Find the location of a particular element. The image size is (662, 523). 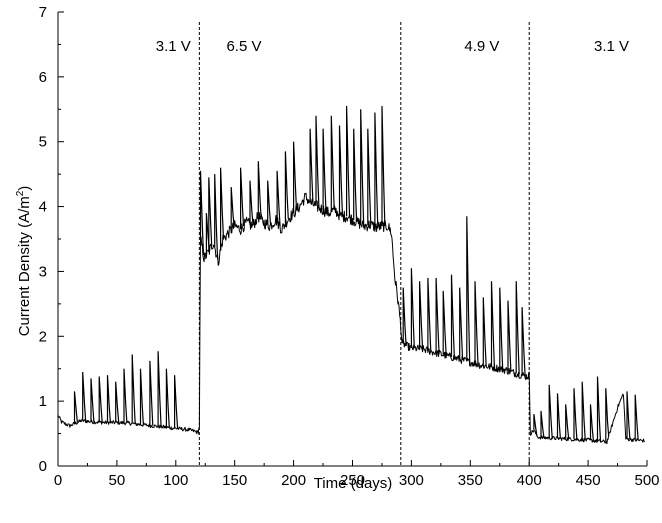

y-tick-label: 5 is located at coordinates (43, 142).